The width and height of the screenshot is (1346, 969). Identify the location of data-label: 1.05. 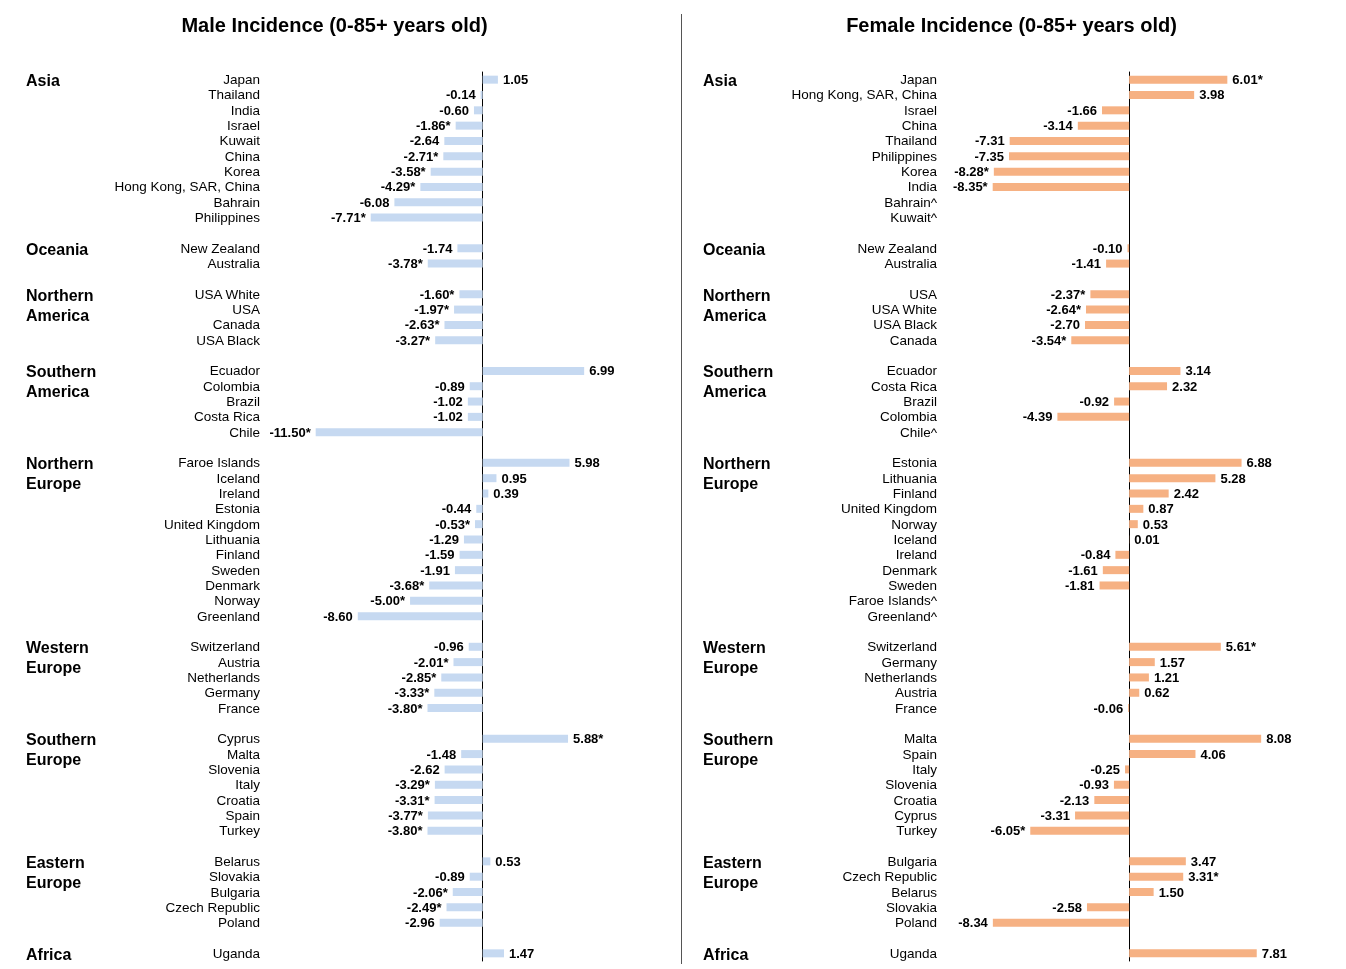
(515, 80).